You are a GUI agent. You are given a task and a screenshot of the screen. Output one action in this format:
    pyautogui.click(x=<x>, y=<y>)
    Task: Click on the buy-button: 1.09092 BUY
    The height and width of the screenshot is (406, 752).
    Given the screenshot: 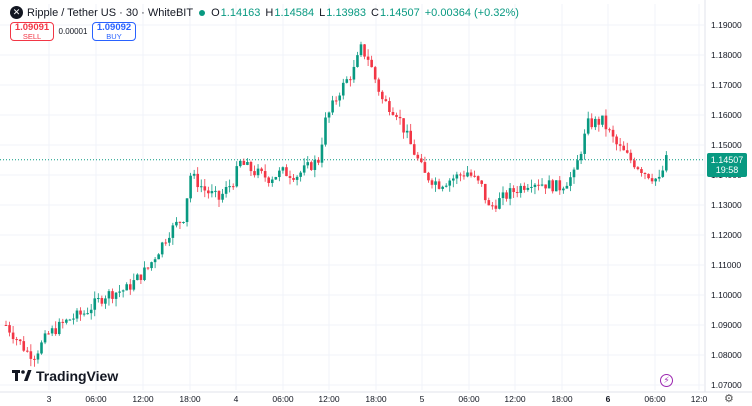 What is the action you would take?
    pyautogui.click(x=114, y=31)
    